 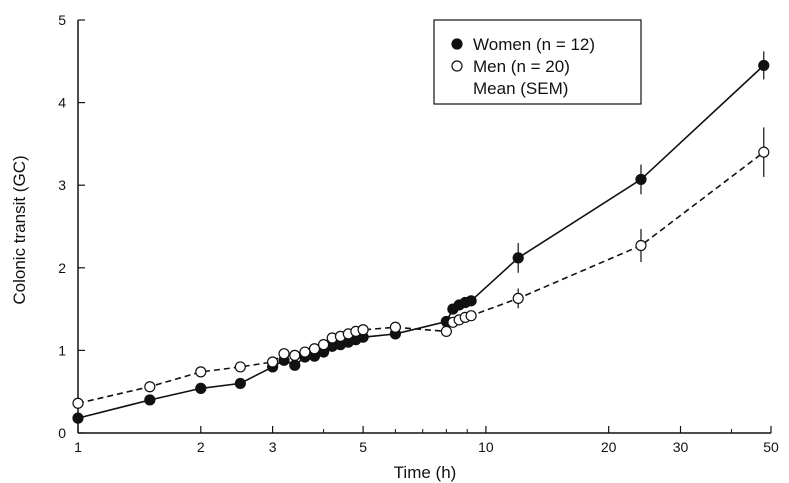 I want to click on legend: Women (n = 12) Men (n = 20) Mean (SEM), so click(x=537, y=62).